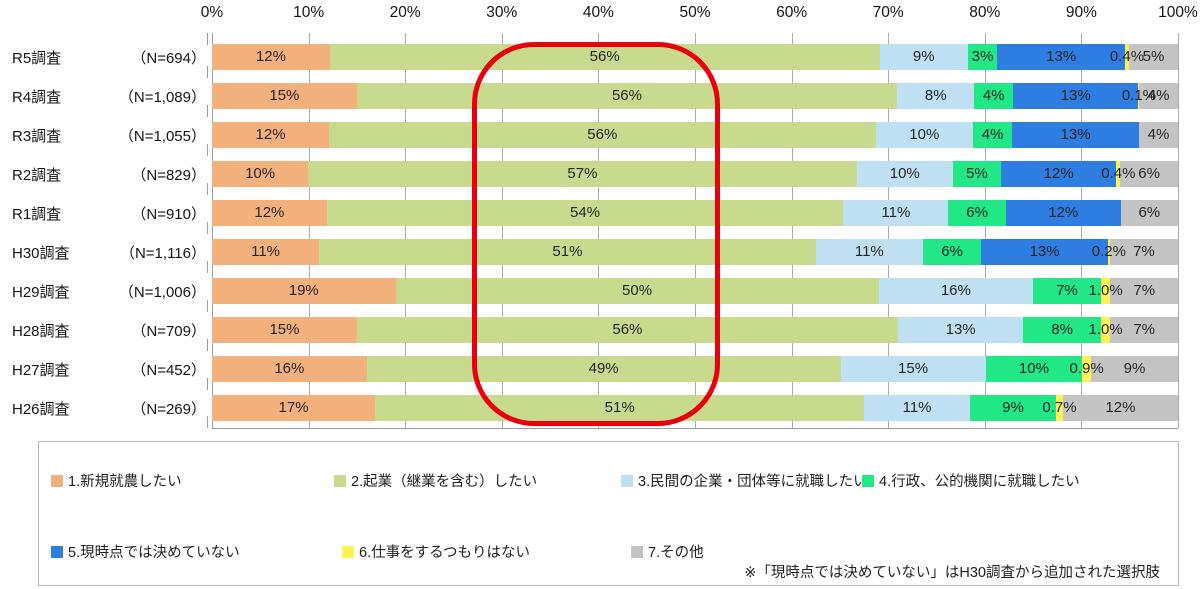 Image resolution: width=1200 pixels, height=589 pixels. I want to click on stacked-bar: 12% 56% 9% 3% 13% 0.4% 5%, so click(695, 57).